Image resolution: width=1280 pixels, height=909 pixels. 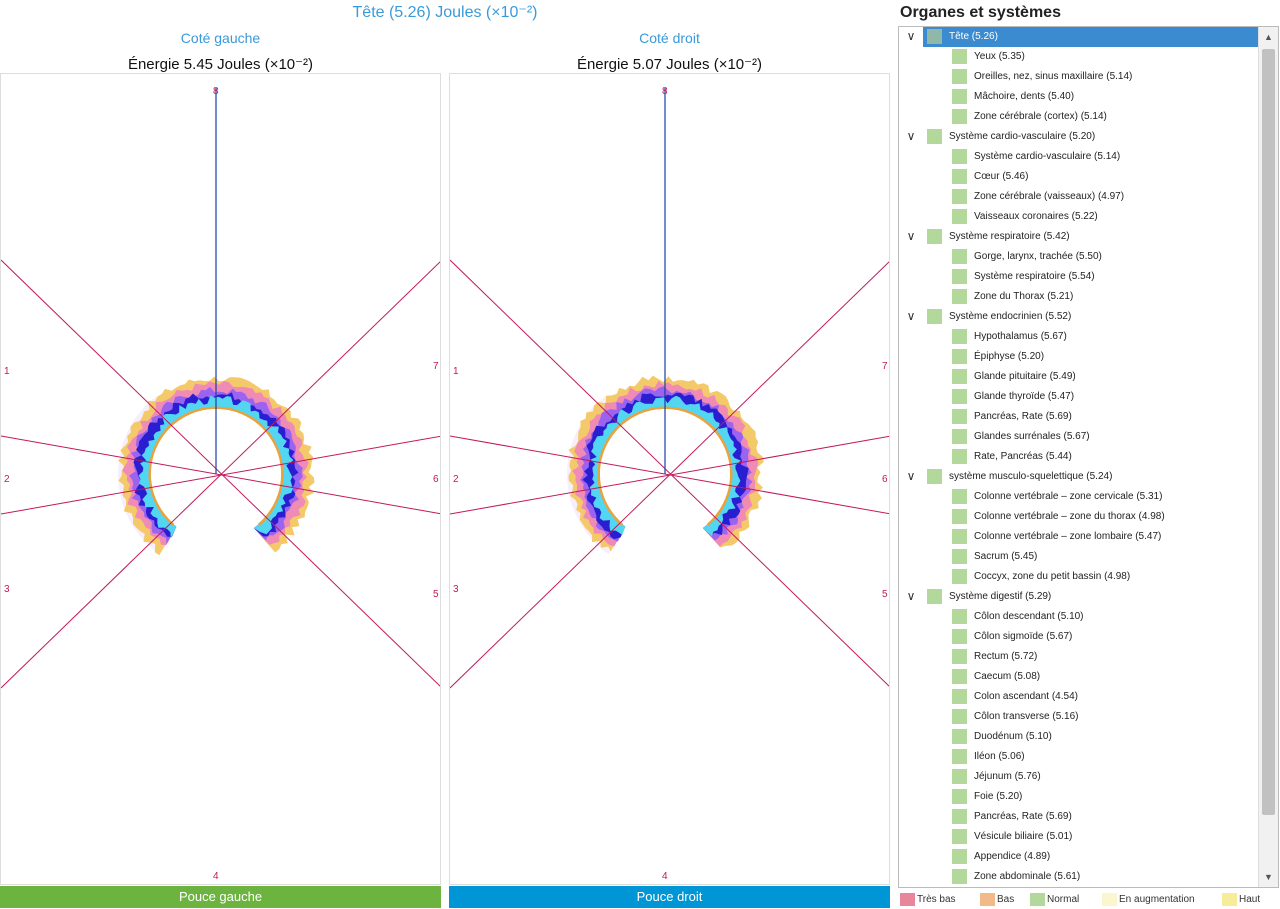 What do you see at coordinates (1078, 217) in the screenshot?
I see `tree-item: Vaisseaux coronaires (5.22)` at bounding box center [1078, 217].